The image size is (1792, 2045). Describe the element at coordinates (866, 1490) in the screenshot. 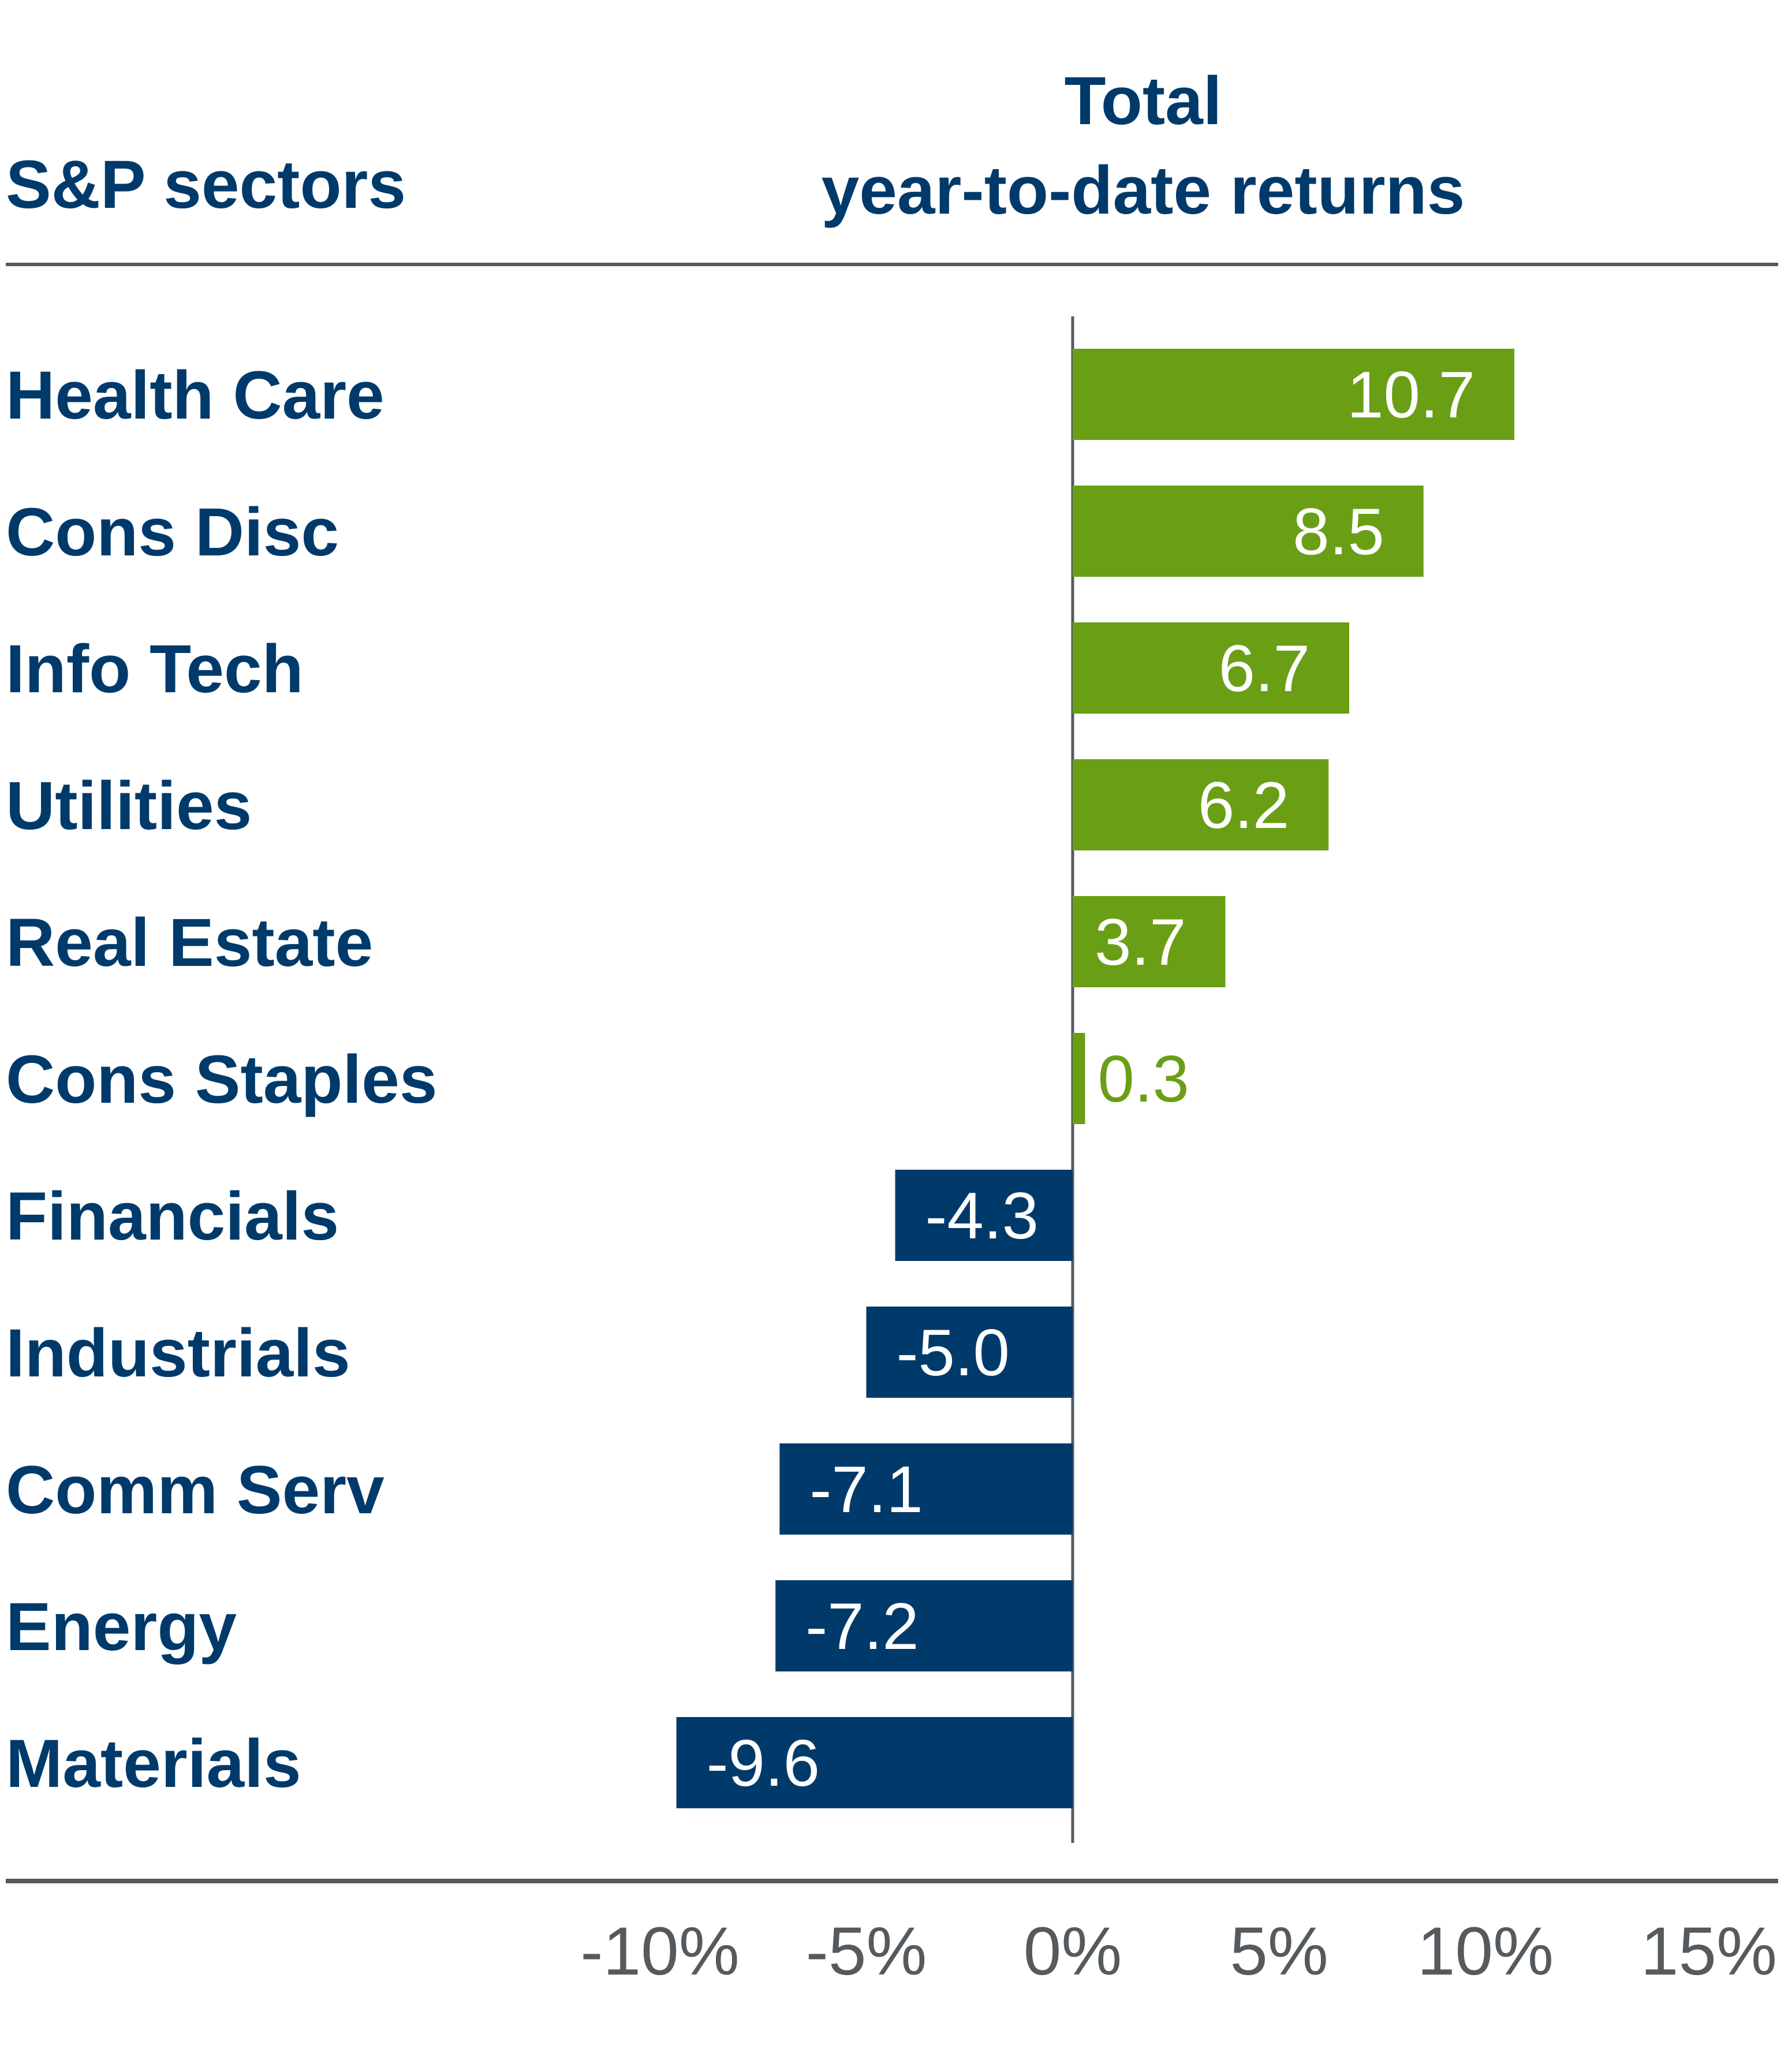

I see `value-label: -7.1` at that location.